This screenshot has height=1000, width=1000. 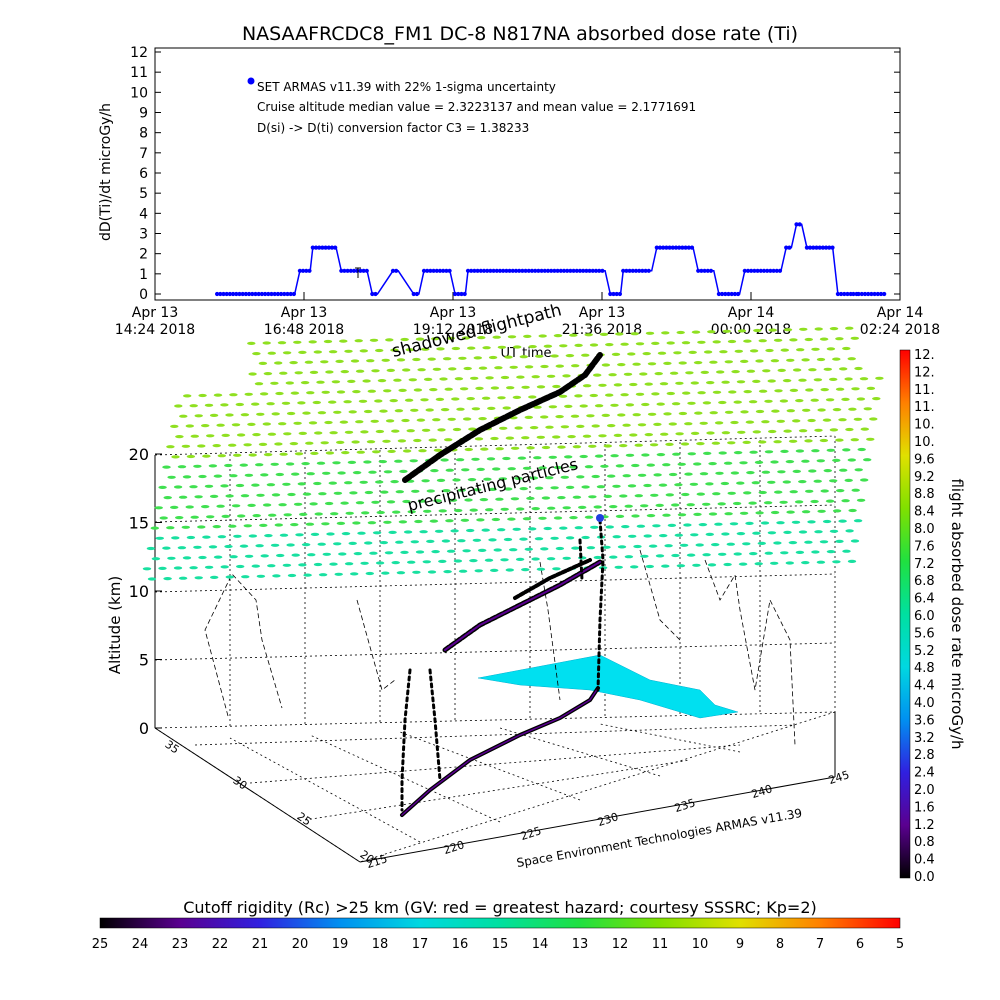 I want to click on y-tick-label: 4, so click(x=143, y=214).